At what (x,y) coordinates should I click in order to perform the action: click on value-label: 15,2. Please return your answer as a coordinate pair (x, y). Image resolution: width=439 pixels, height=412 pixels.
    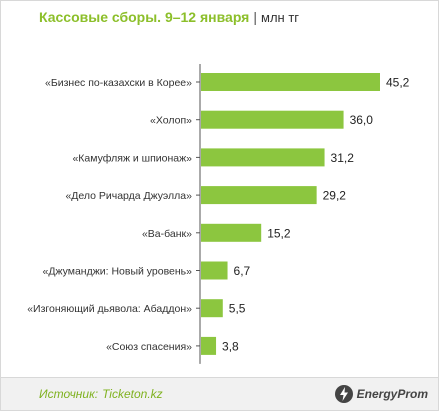
    Looking at the image, I should click on (279, 233).